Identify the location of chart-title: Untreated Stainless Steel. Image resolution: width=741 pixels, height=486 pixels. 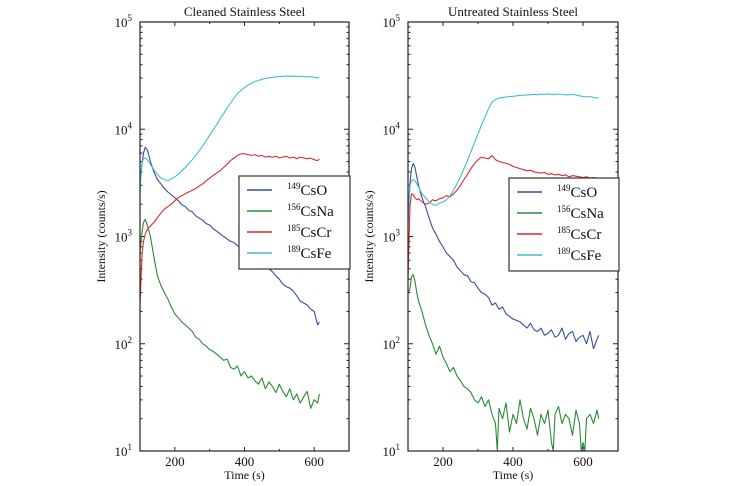
(513, 11).